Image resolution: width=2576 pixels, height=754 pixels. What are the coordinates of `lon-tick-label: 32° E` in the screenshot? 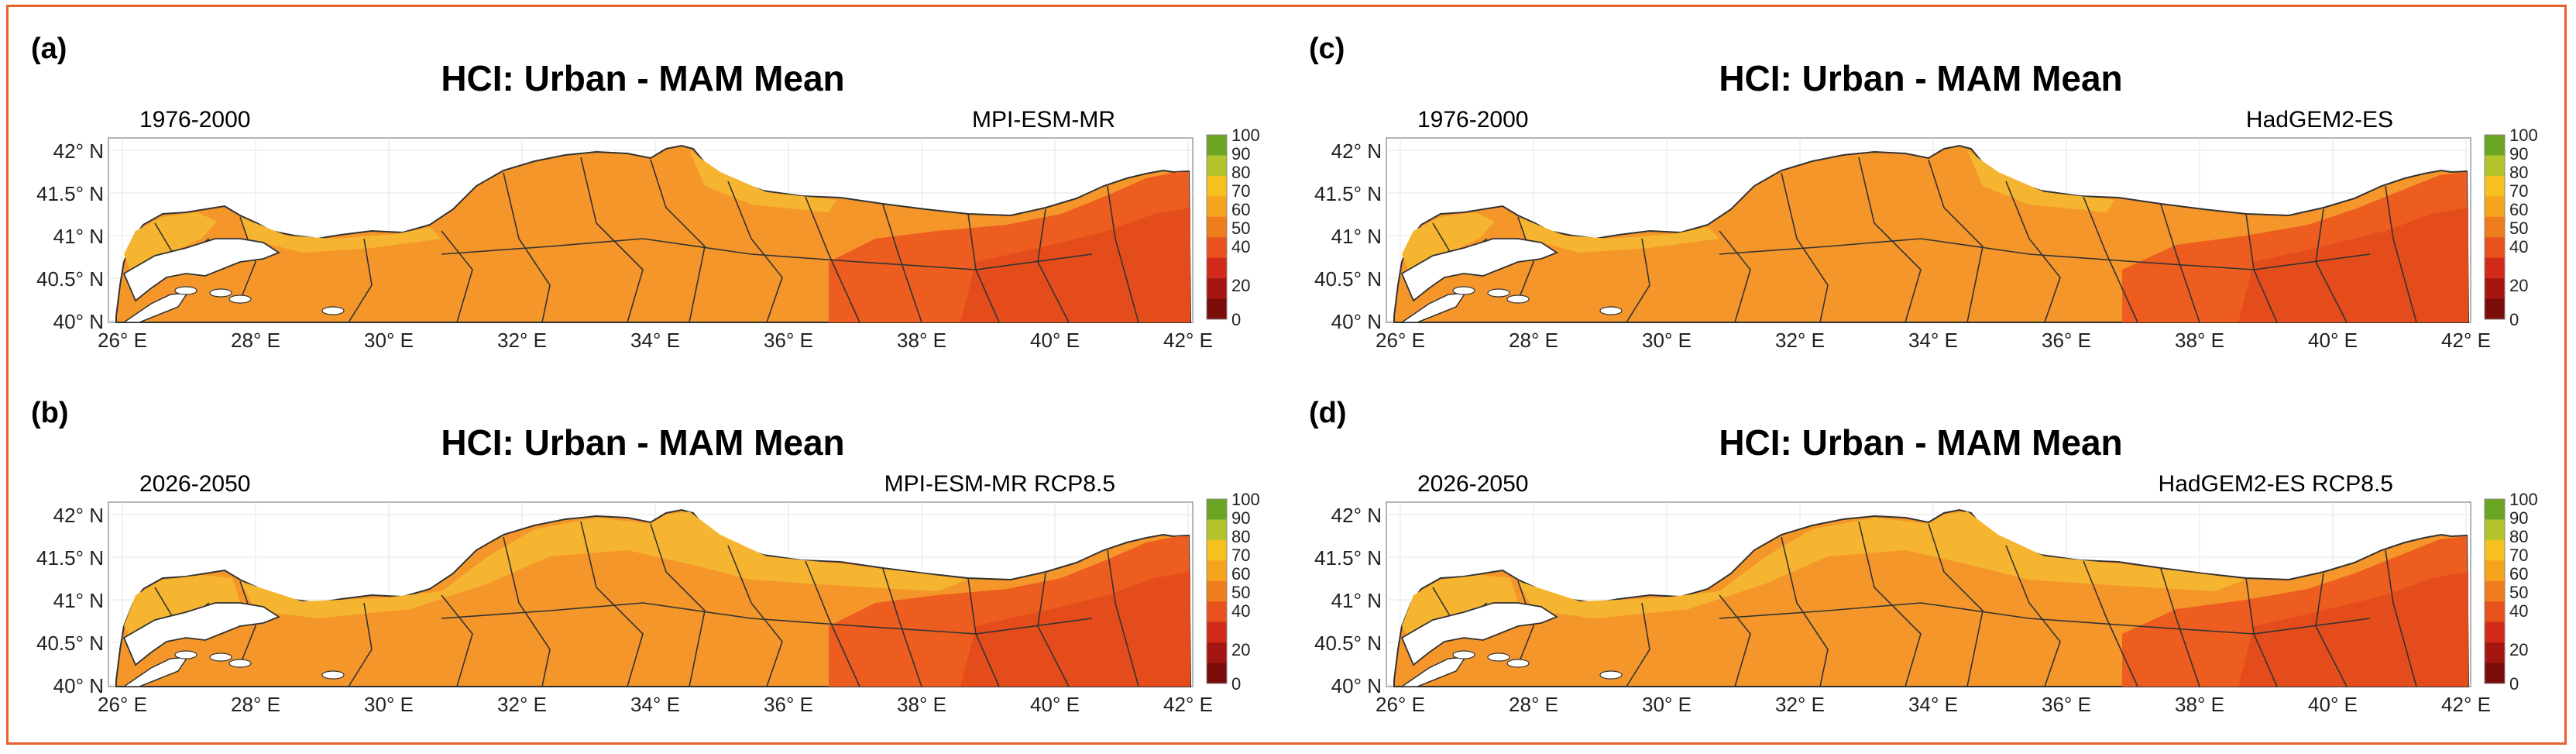 It's located at (522, 705).